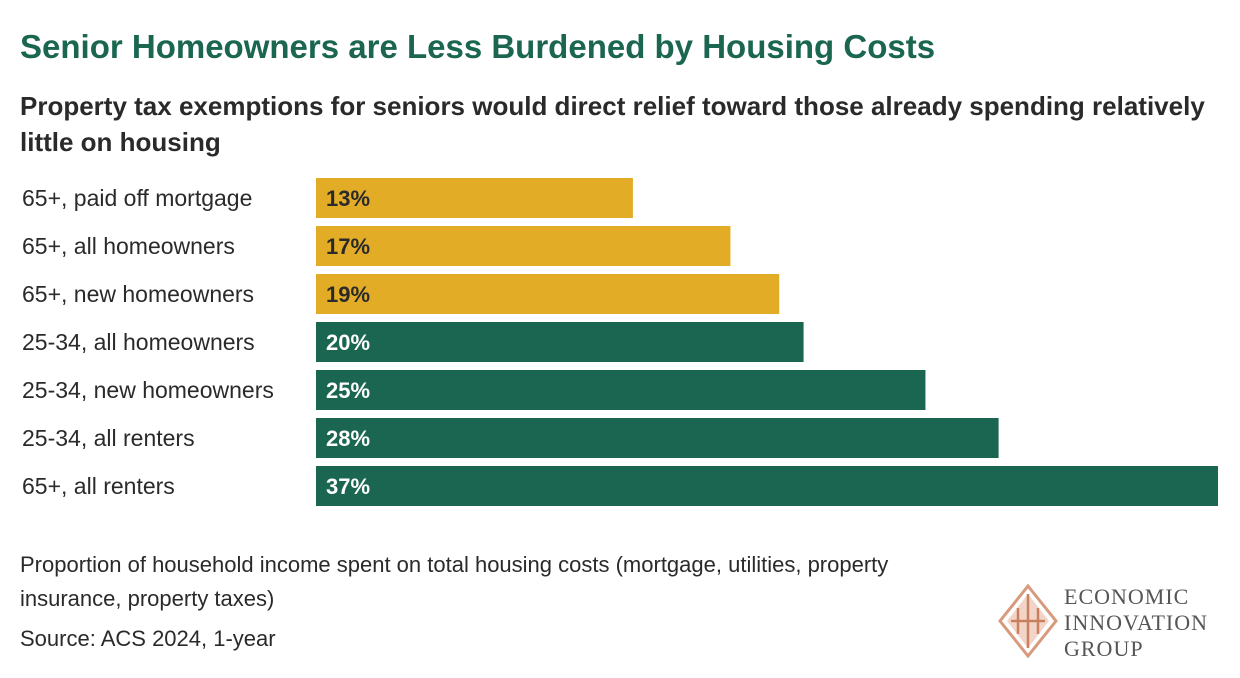 The height and width of the screenshot is (678, 1240). Describe the element at coordinates (1028, 621) in the screenshot. I see `eig-diamond-icon` at that location.